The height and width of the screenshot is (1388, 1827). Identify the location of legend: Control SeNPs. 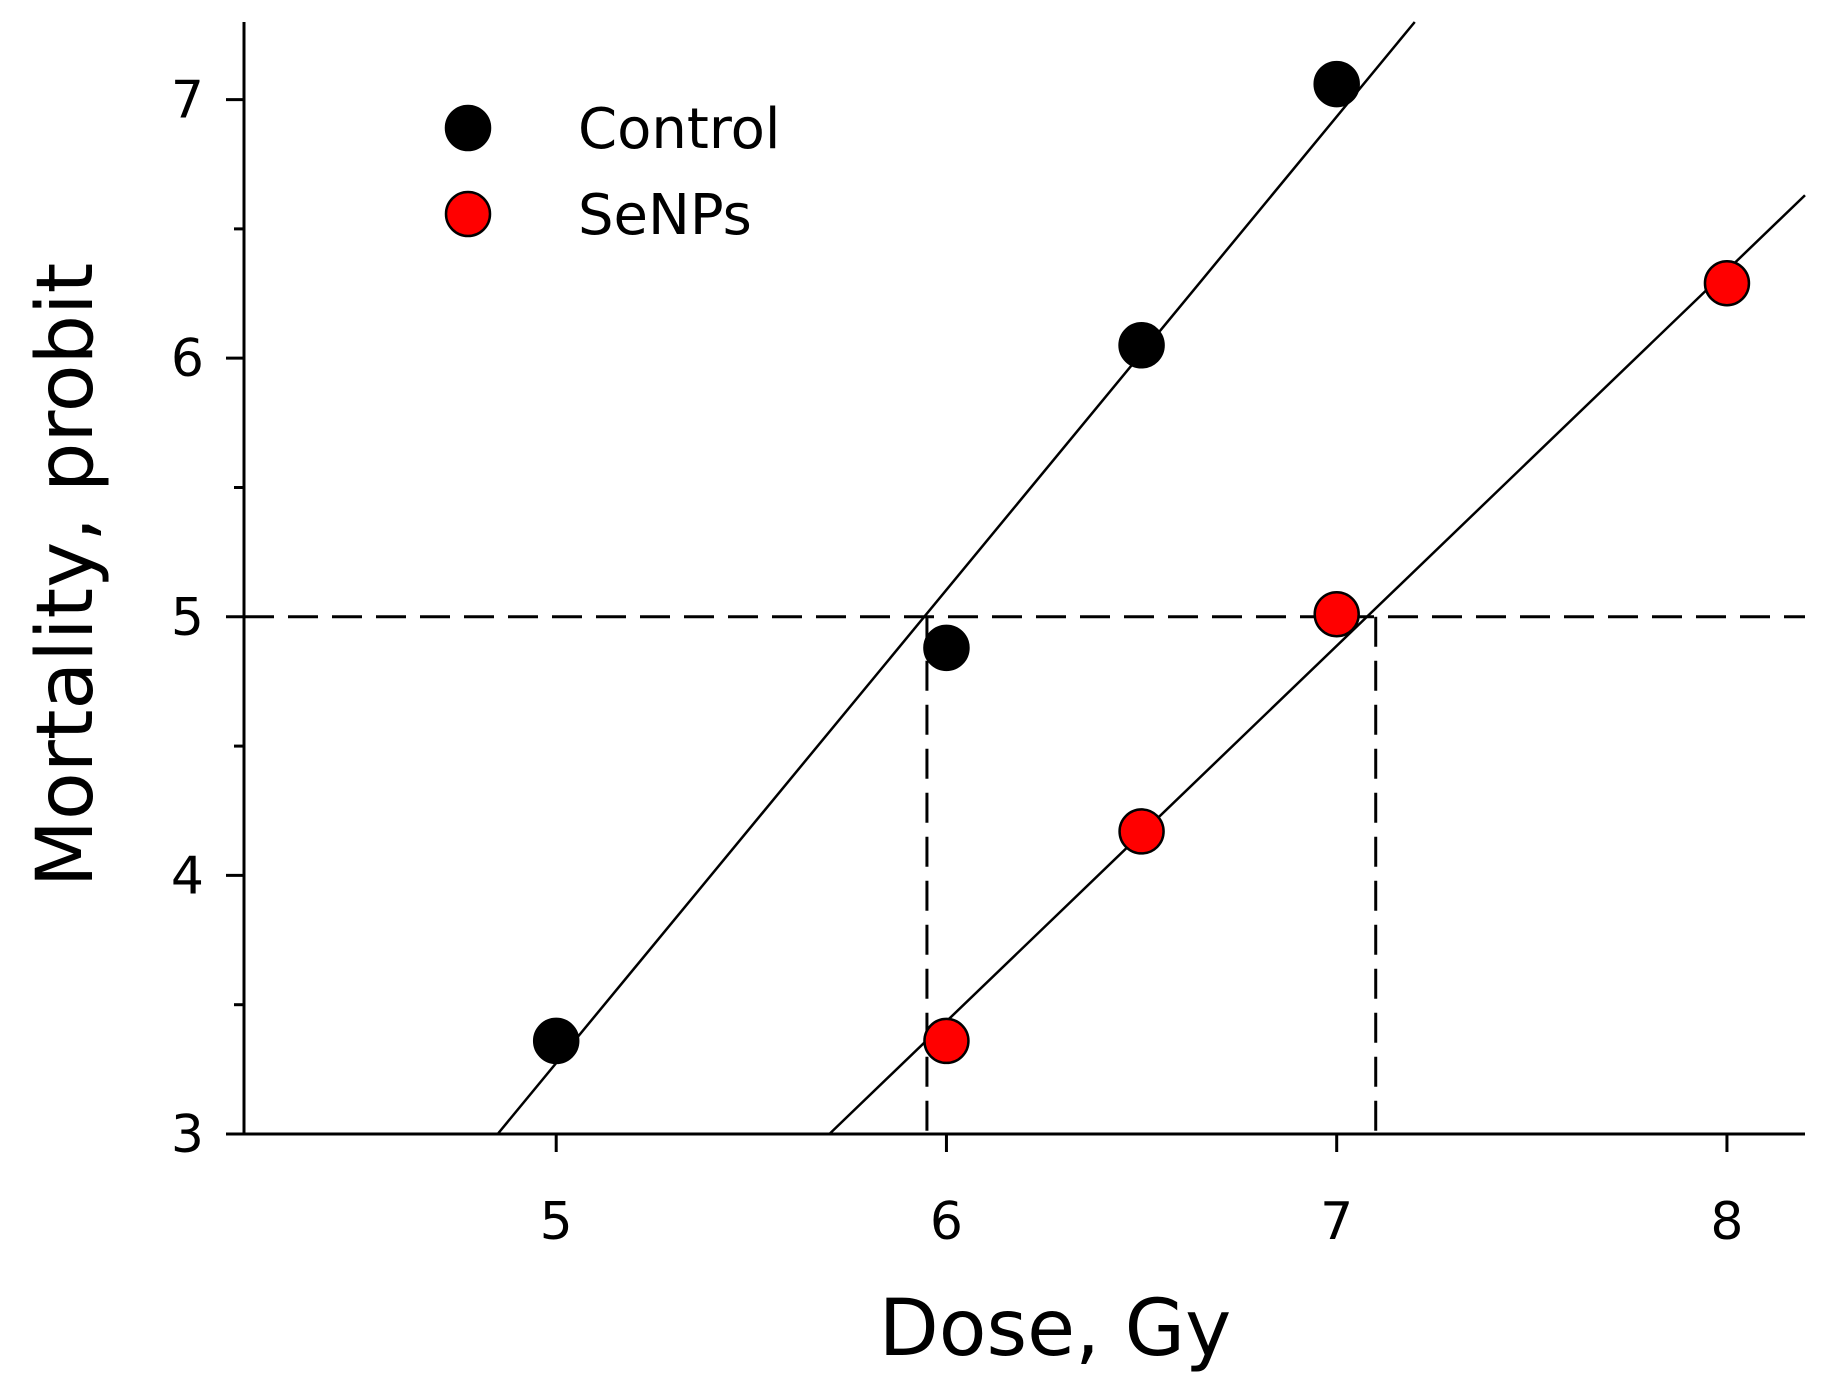
(612, 172).